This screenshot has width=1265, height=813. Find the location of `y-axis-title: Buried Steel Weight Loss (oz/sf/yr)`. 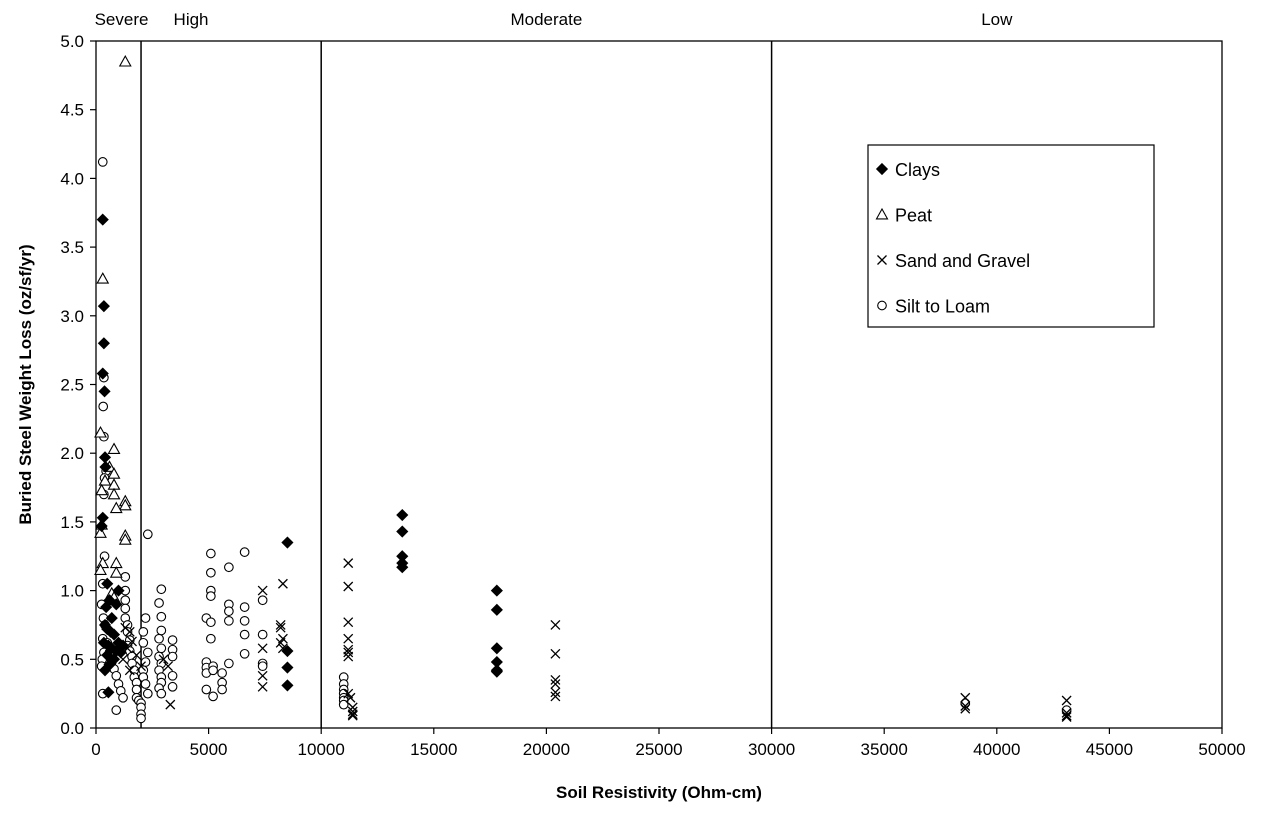

y-axis-title: Buried Steel Weight Loss (oz/sf/yr) is located at coordinates (25, 384).